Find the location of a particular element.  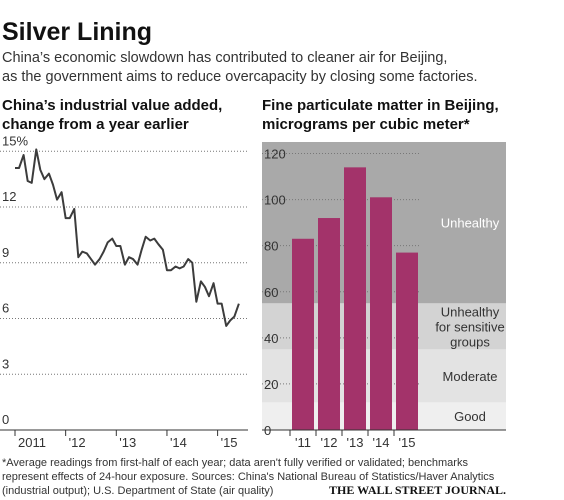

y-tick-label: 120 is located at coordinates (275, 154).